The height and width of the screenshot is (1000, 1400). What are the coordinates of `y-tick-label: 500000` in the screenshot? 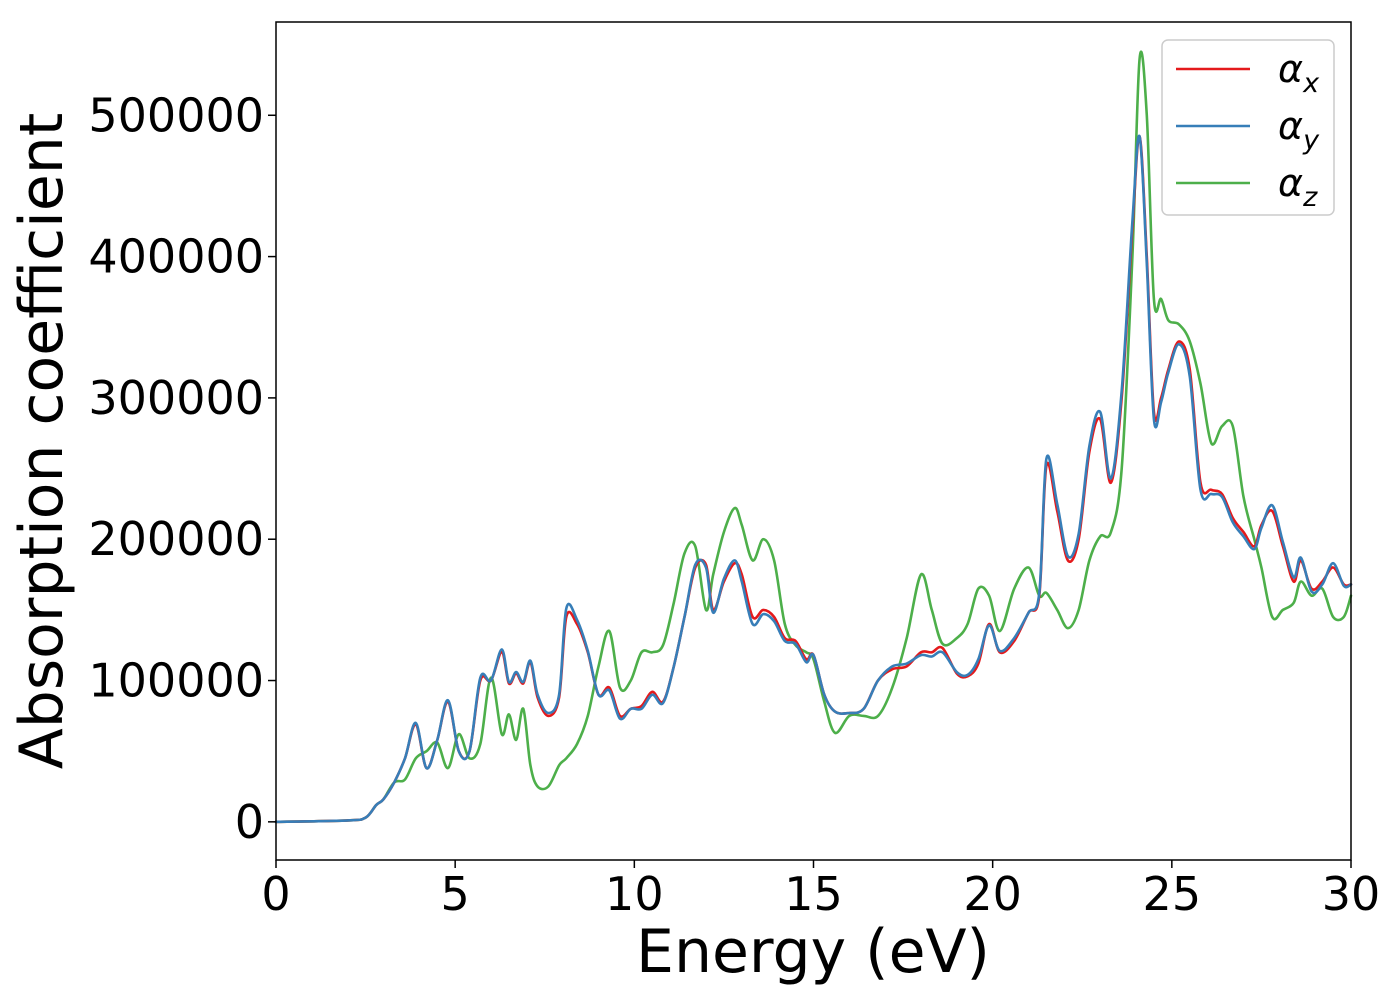 It's located at (176, 115).